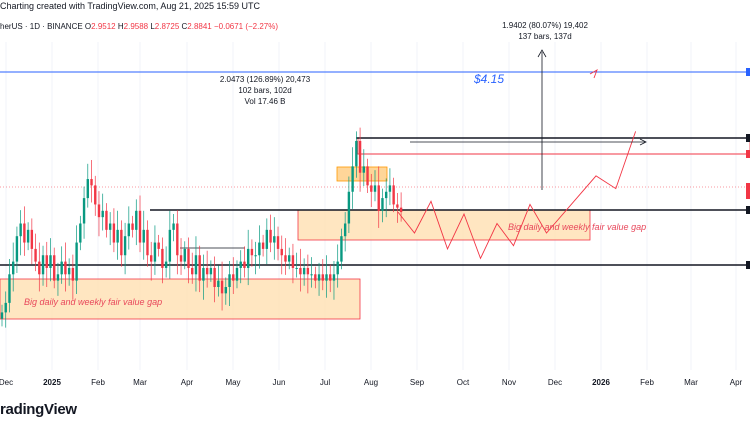  Describe the element at coordinates (748, 154) in the screenshot. I see `price-marker-red` at that location.